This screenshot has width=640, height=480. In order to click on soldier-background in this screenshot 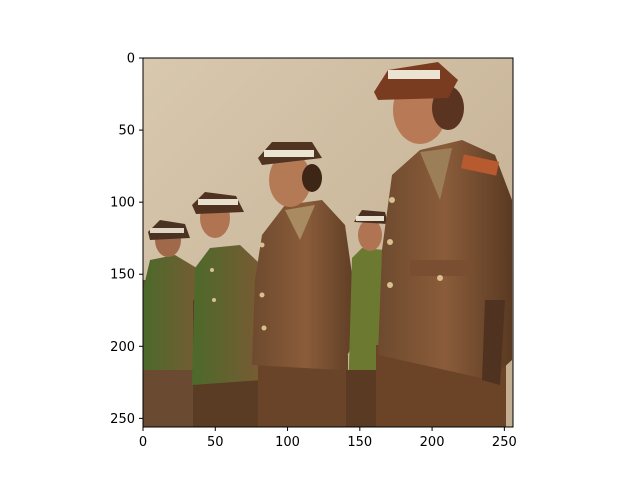, I will do `click(368, 318)`.